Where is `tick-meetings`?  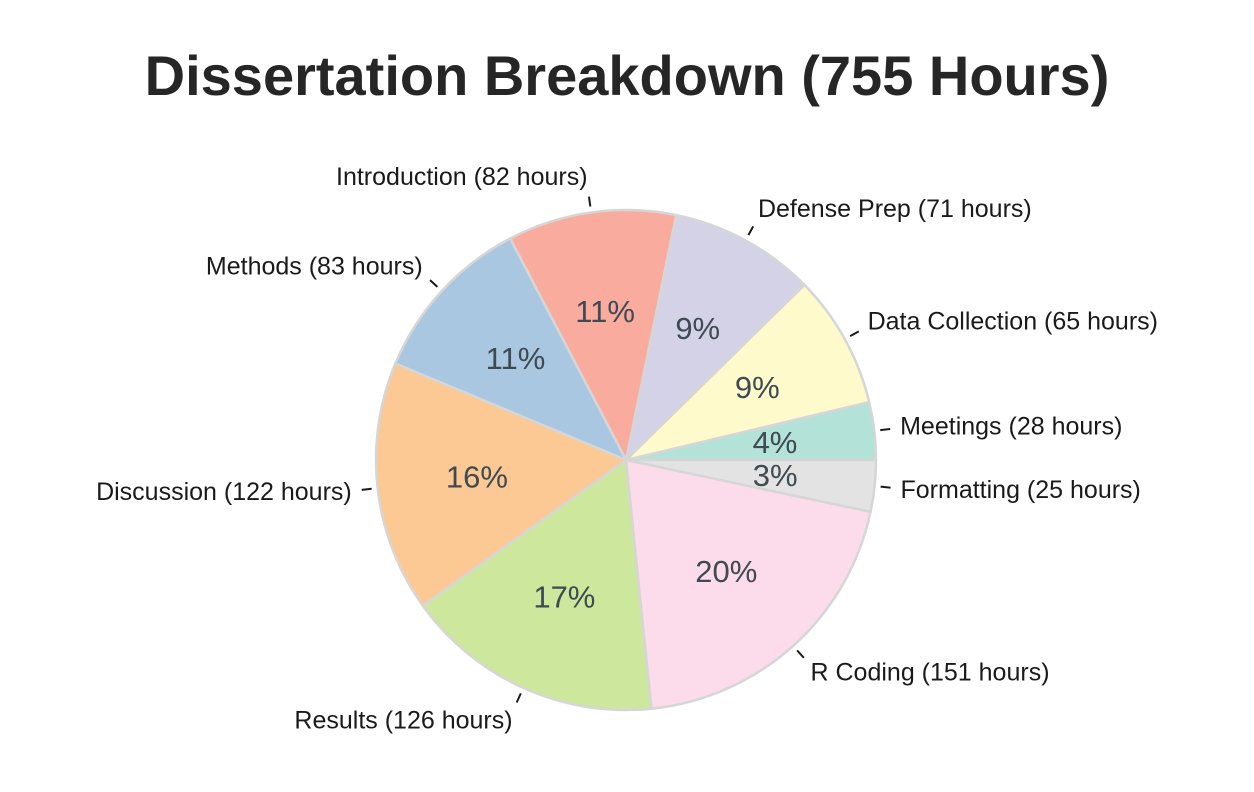 tick-meetings is located at coordinates (885, 430).